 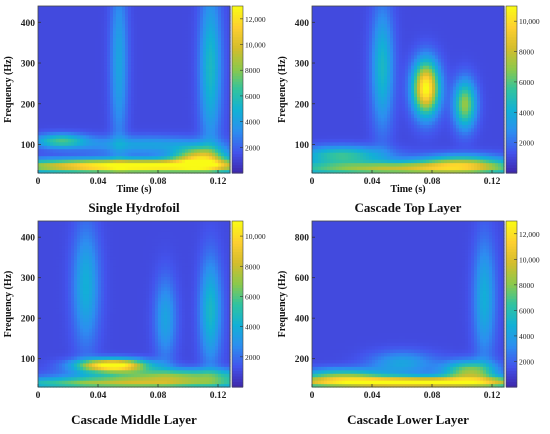 What do you see at coordinates (255, 19) in the screenshot?
I see `colorbar-tick-label: 12,000` at bounding box center [255, 19].